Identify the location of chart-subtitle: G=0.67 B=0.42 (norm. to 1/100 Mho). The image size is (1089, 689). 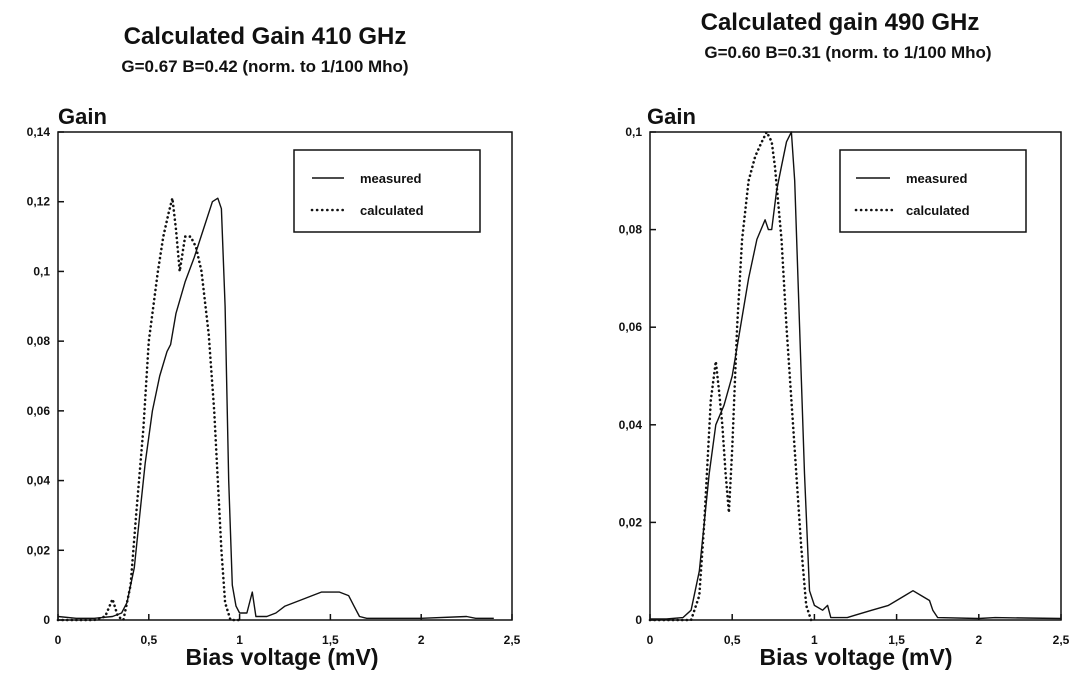
(264, 66).